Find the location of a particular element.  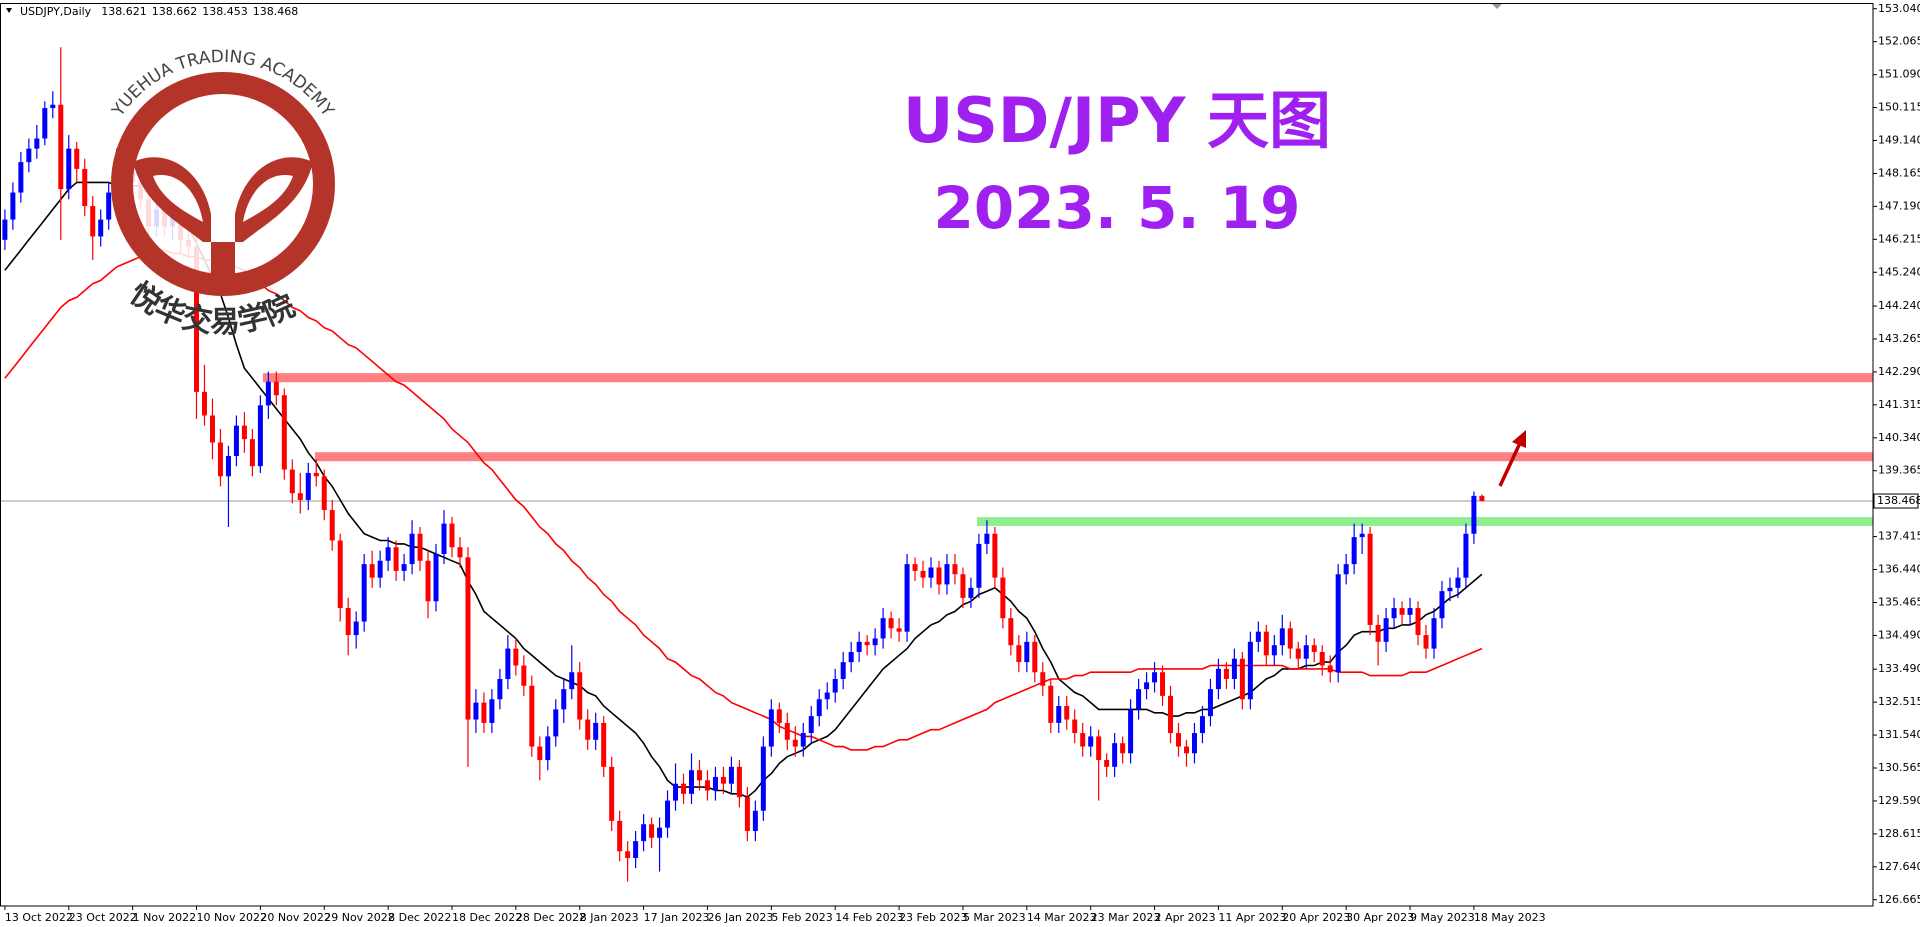

y-tick-label: 133.490 is located at coordinates (1899, 668).